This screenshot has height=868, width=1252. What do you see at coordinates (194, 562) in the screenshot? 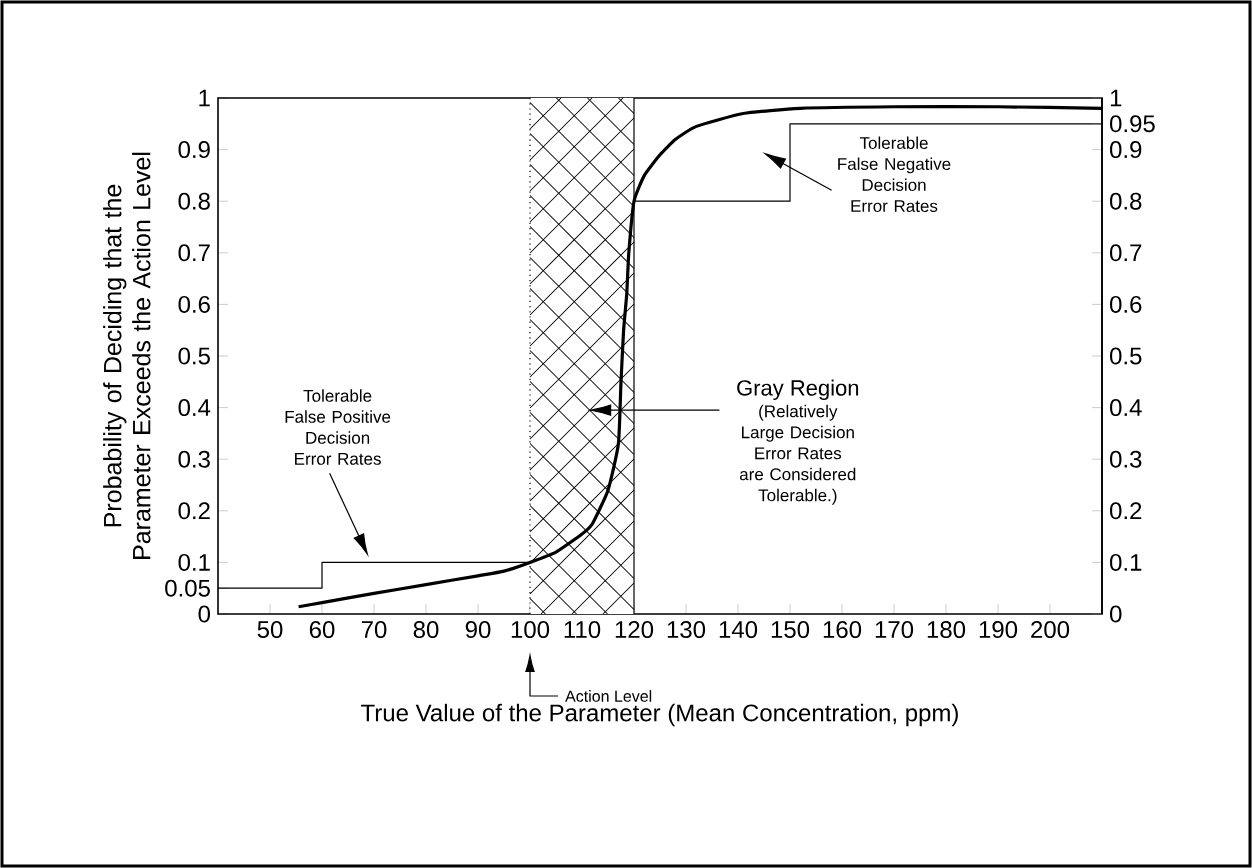
I see `y-tick-label: 0.1` at bounding box center [194, 562].